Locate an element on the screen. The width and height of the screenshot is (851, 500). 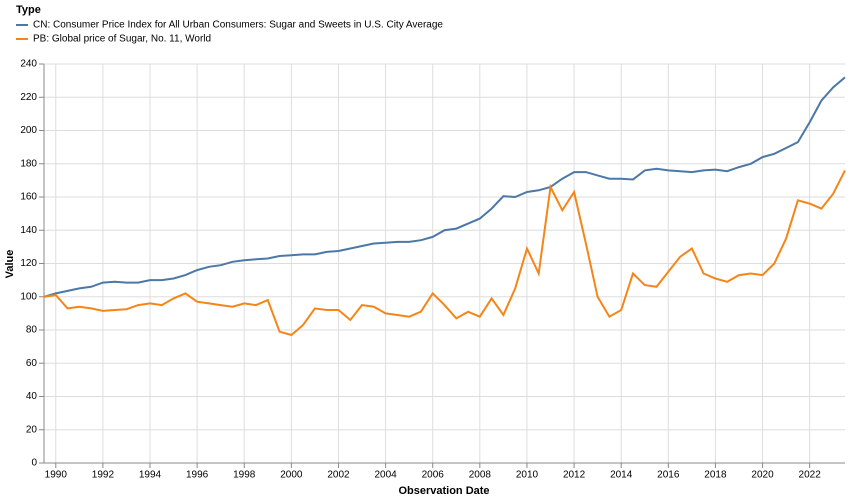
y-tick-label: 220 is located at coordinates (28, 97).